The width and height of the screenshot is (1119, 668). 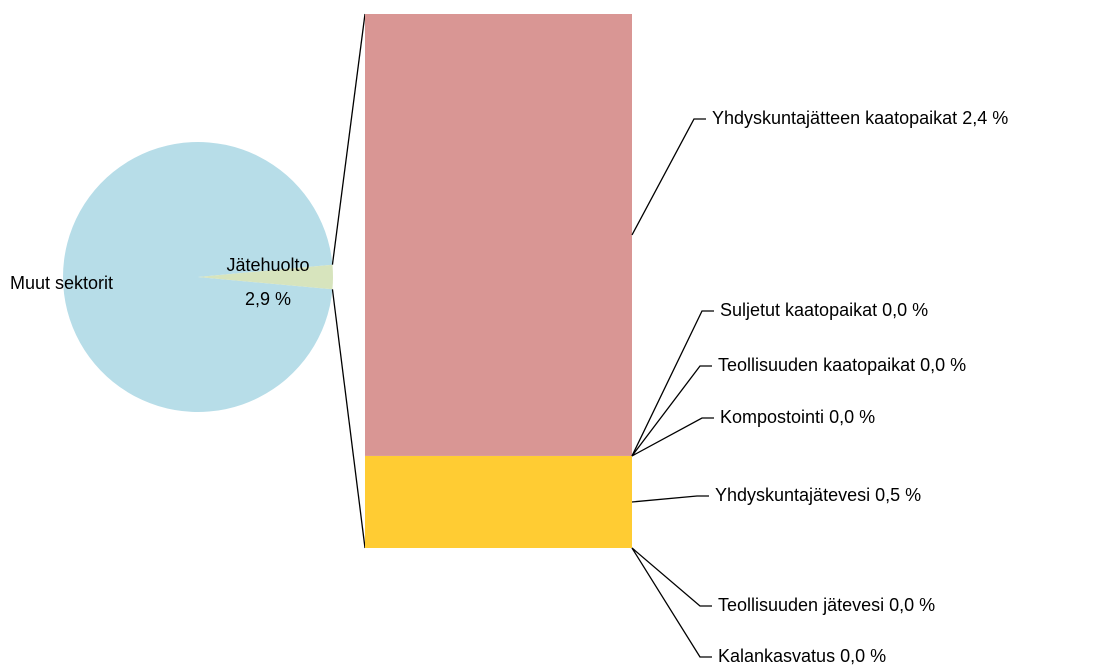 What do you see at coordinates (776, 656) in the screenshot?
I see `bar-category: Kalankasvatus` at bounding box center [776, 656].